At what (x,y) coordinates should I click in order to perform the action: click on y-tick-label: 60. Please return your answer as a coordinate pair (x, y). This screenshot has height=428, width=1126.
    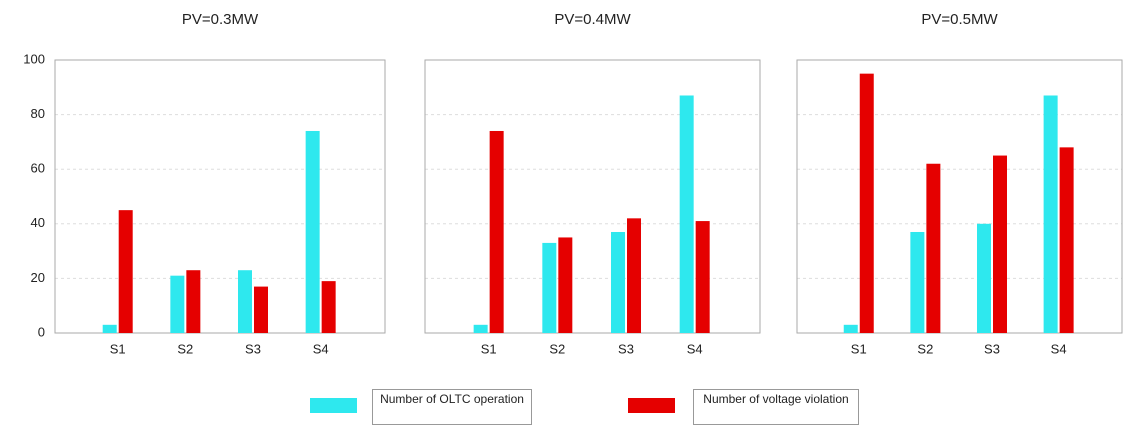
    Looking at the image, I should click on (38, 168).